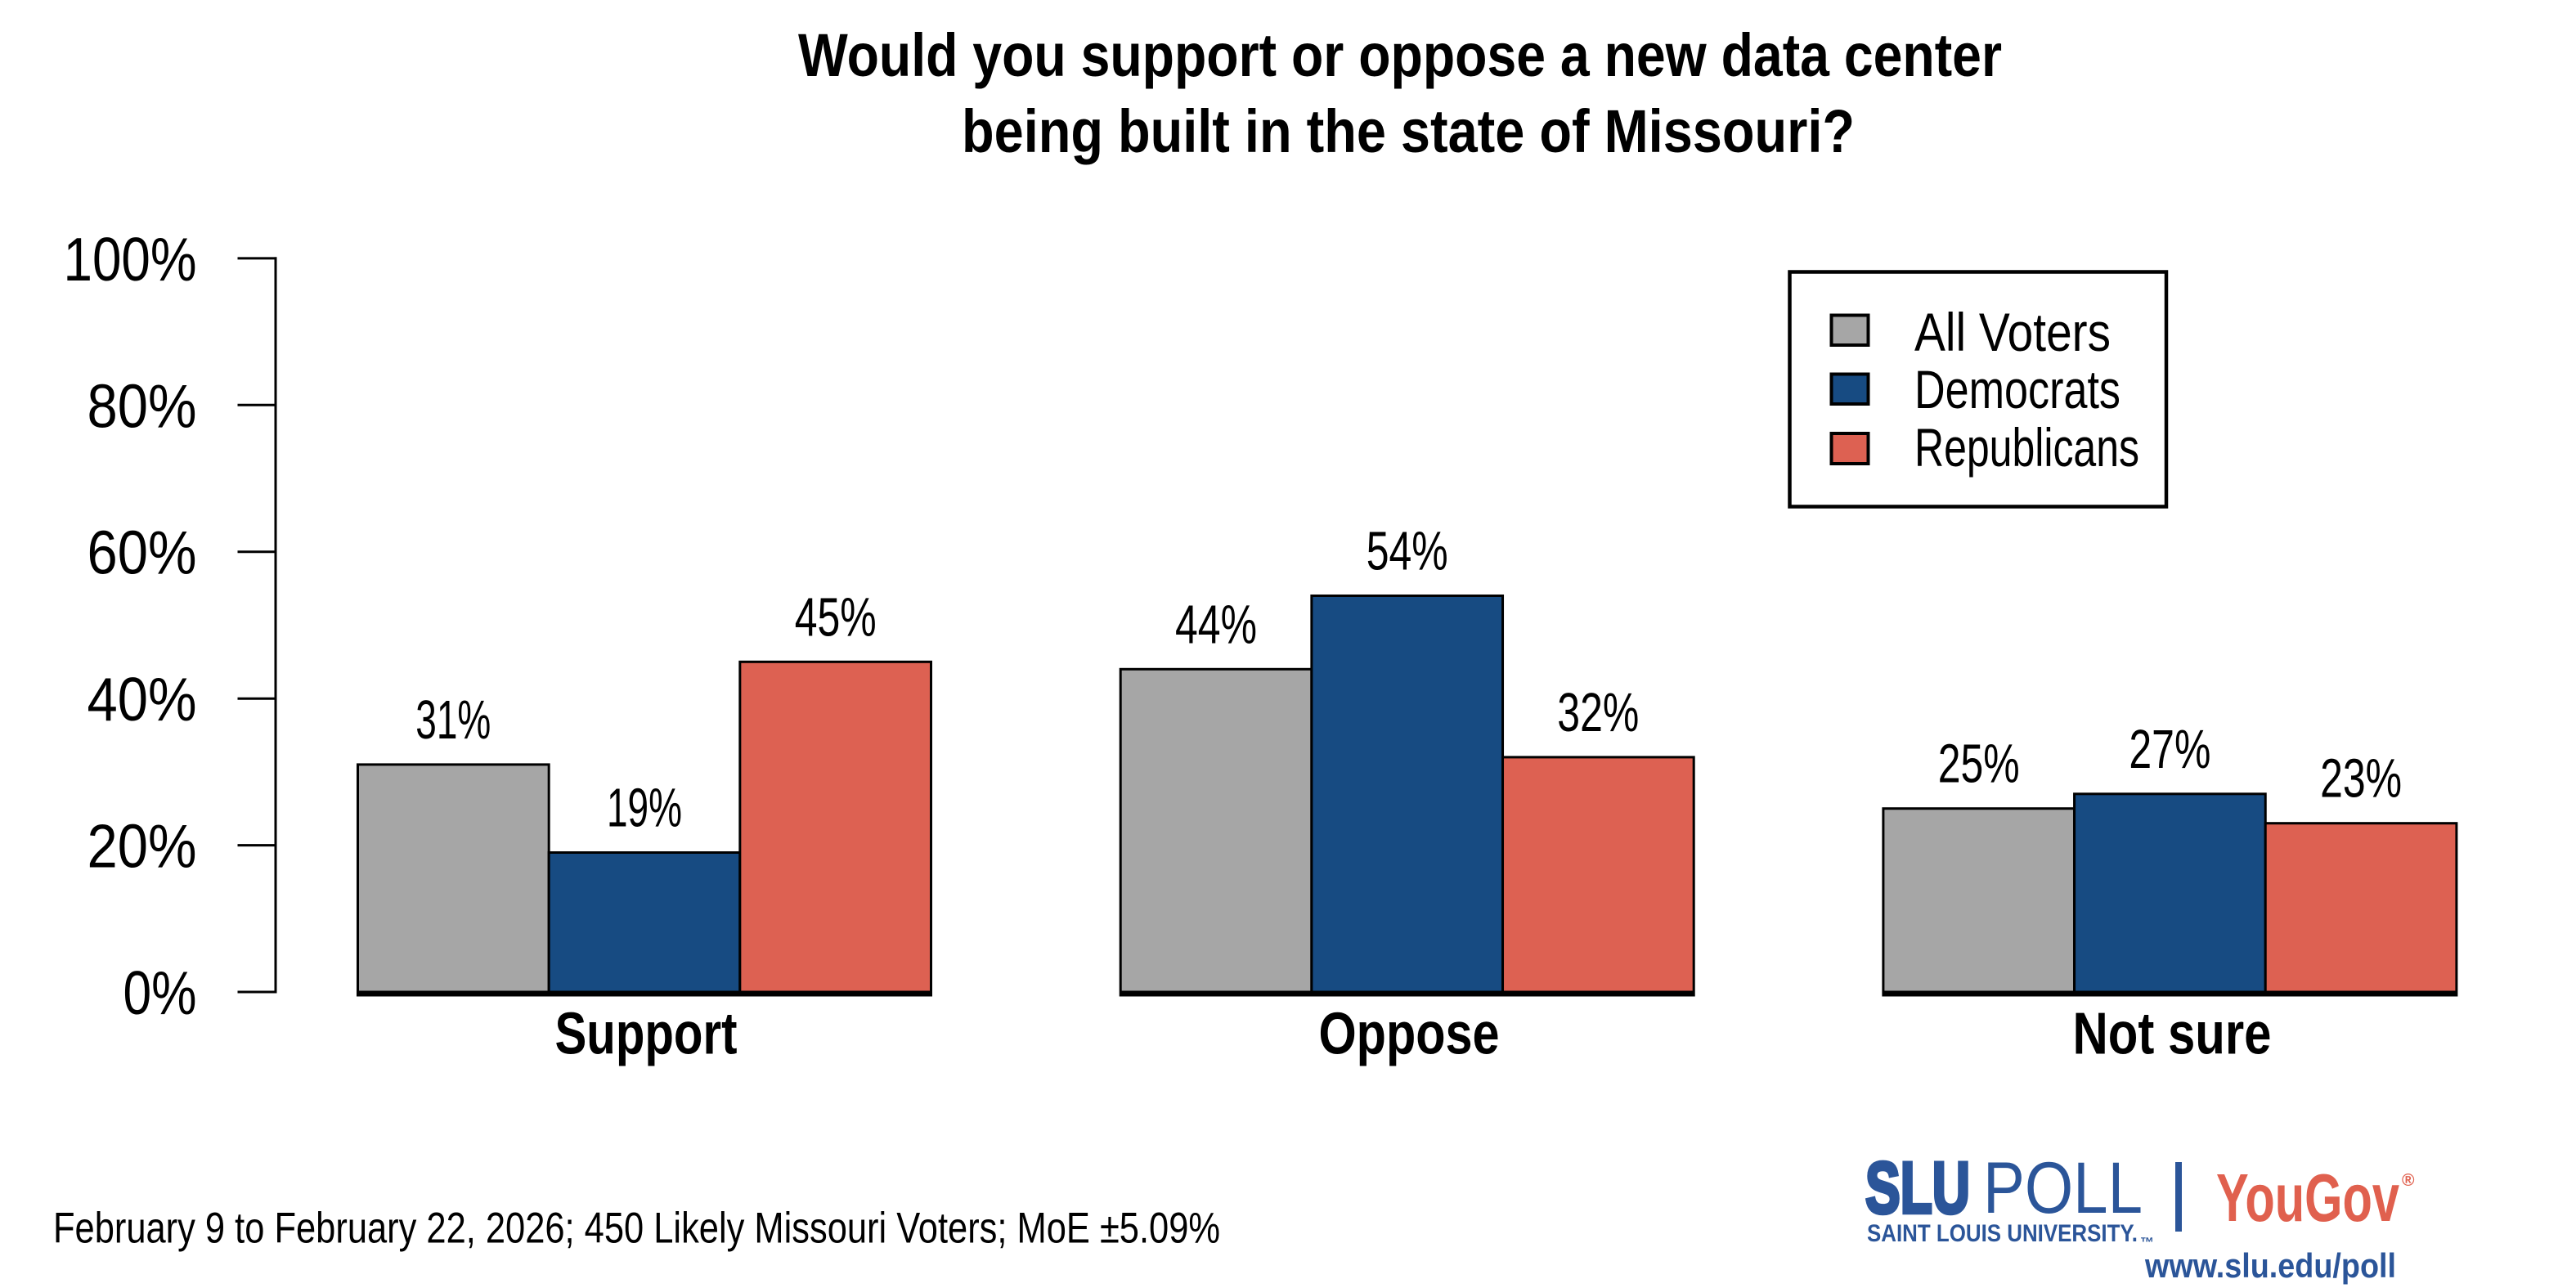 This screenshot has height=1288, width=2576. What do you see at coordinates (2172, 1034) in the screenshot?
I see `svg-text: Not sure` at bounding box center [2172, 1034].